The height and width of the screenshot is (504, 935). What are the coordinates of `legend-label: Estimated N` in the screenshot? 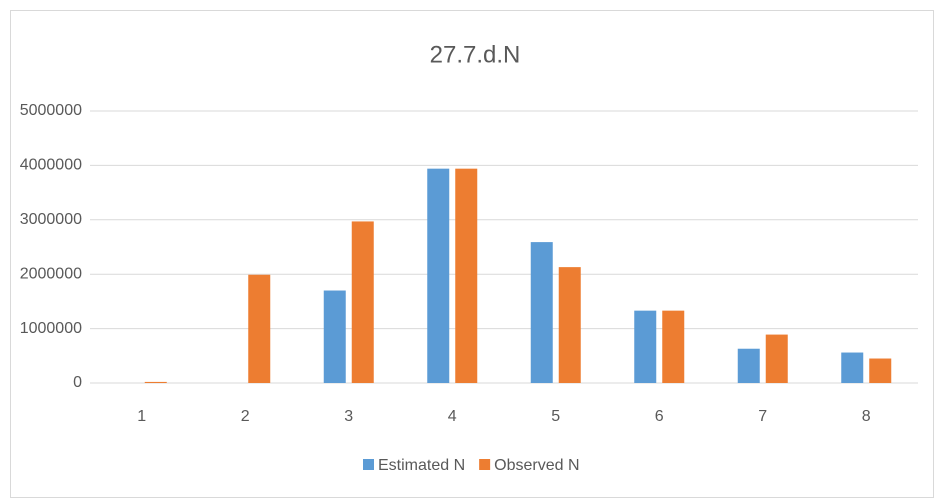 It's located at (421, 465).